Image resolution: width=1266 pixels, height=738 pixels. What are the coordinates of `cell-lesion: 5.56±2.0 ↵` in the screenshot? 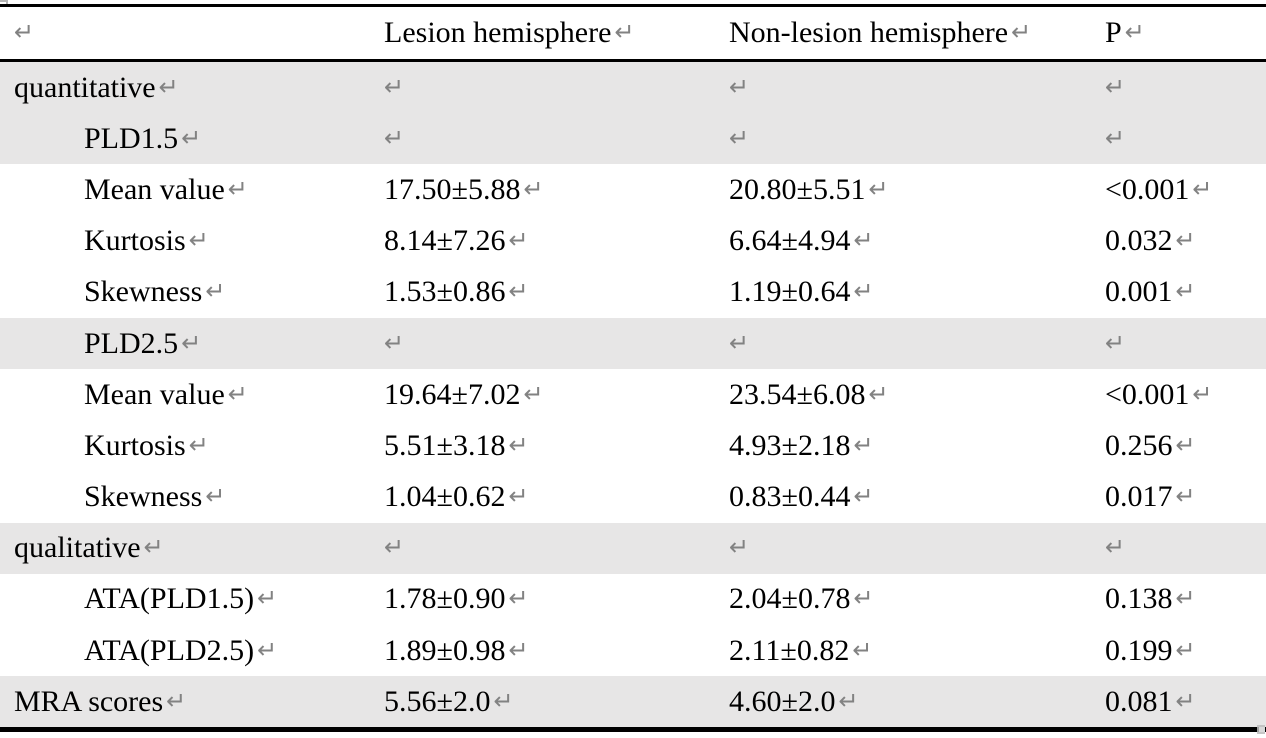 It's located at (556, 702).